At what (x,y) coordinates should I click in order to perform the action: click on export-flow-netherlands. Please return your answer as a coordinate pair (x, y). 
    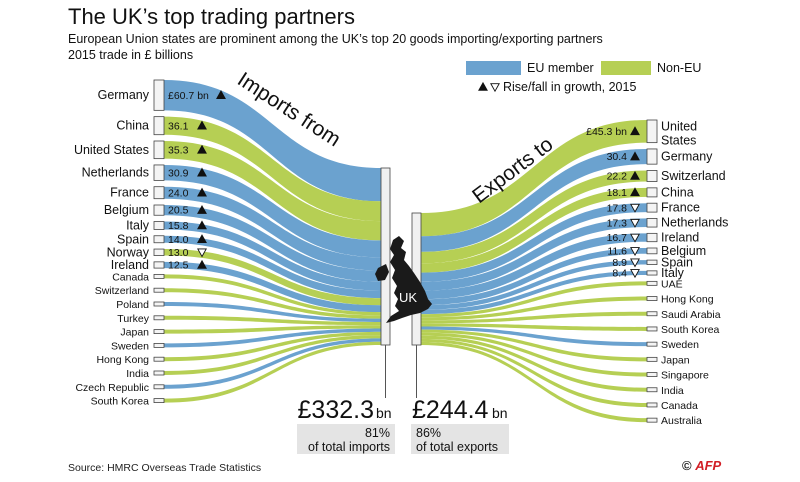
    Looking at the image, I should click on (534, 254).